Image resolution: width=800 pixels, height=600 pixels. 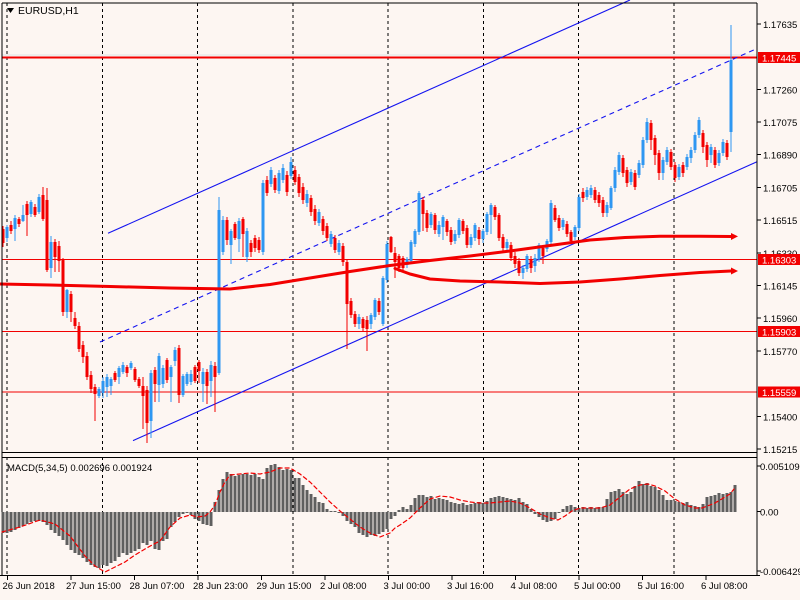 What do you see at coordinates (534, 586) in the screenshot?
I see `svg-text: 4 Jul 08:00` at bounding box center [534, 586].